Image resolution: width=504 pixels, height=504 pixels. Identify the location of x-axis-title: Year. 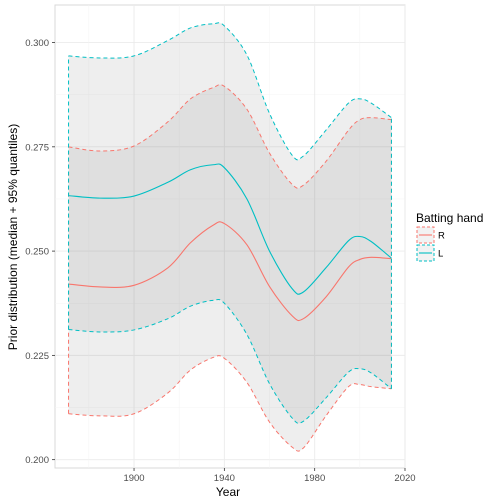
(228, 492).